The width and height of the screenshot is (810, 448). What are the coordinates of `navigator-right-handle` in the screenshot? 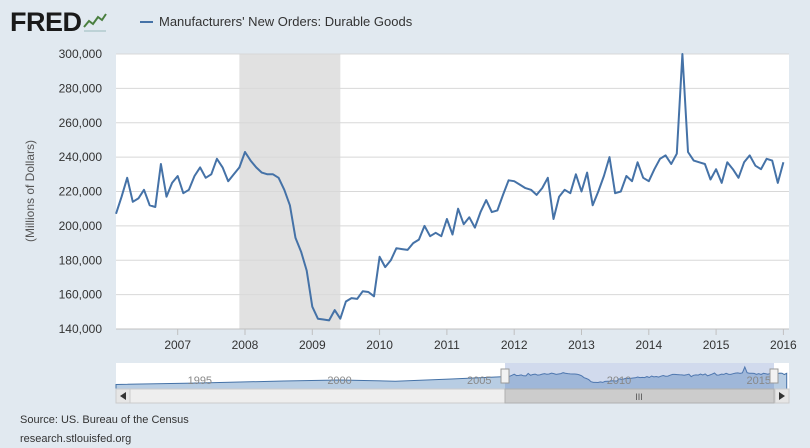 It's located at (774, 376).